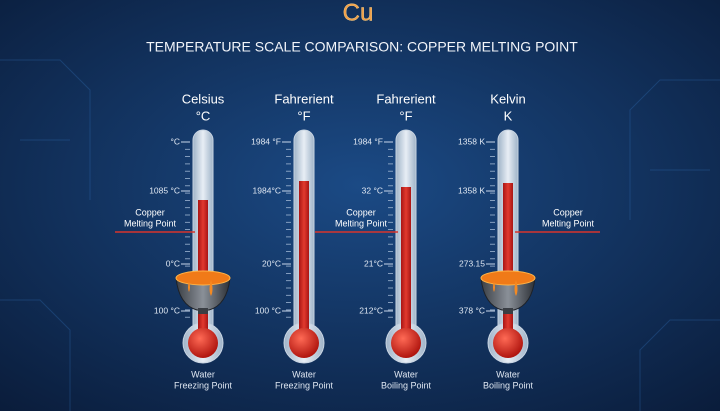  Describe the element at coordinates (507, 98) in the screenshot. I see `scale-name: Kelvin` at that location.